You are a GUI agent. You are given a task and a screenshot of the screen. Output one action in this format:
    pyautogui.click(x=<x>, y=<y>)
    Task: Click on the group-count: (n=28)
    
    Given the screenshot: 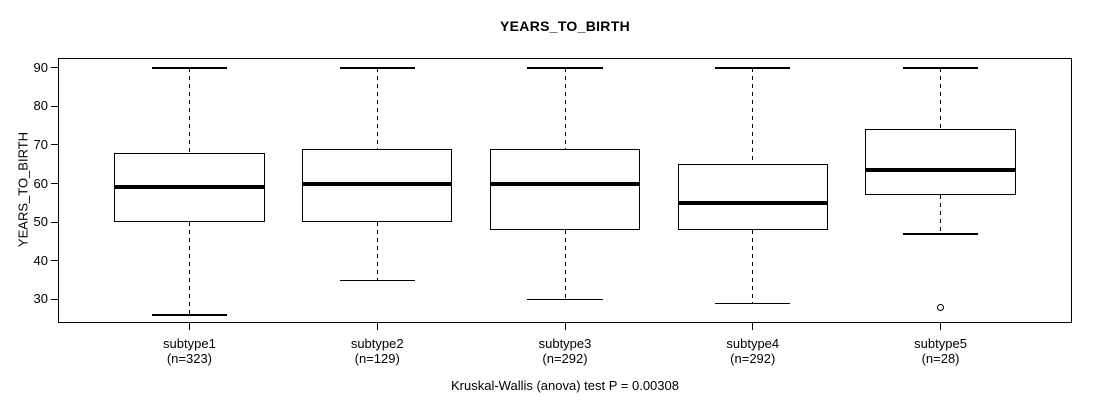 What is the action you would take?
    pyautogui.click(x=940, y=358)
    